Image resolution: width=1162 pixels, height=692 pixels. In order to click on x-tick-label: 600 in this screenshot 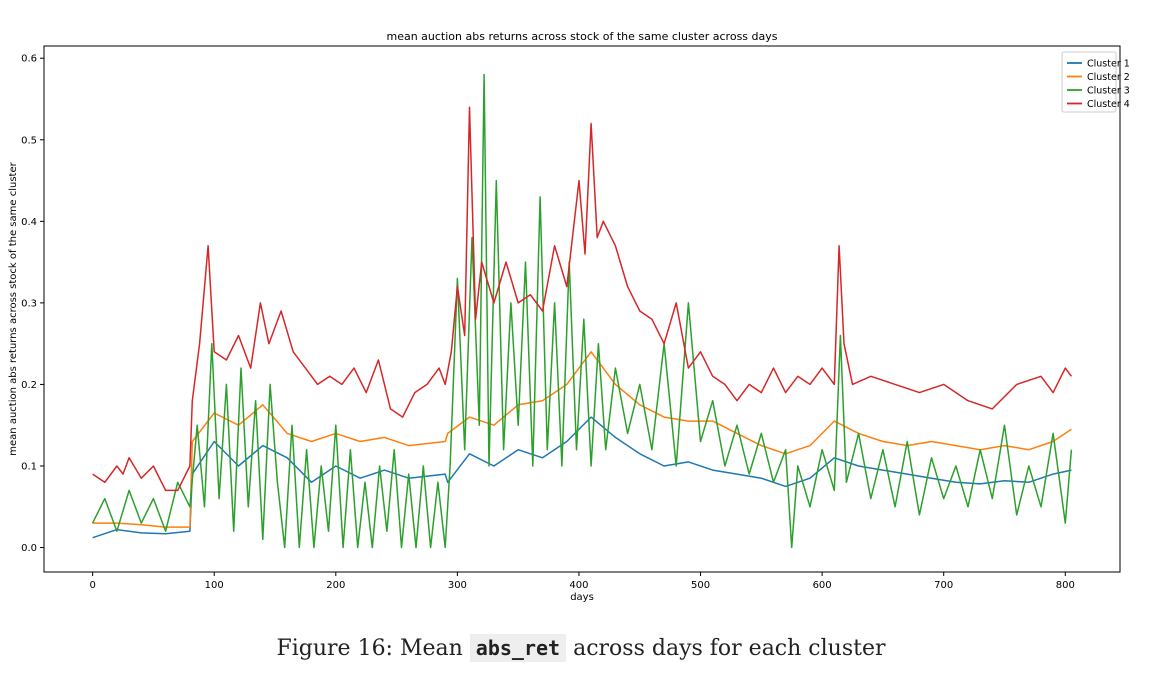, I will do `click(822, 585)`.